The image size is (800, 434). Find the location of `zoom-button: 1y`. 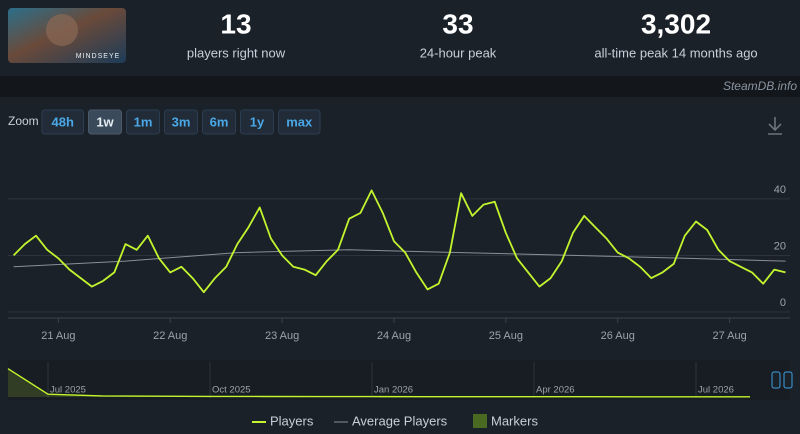

zoom-button: 1y is located at coordinates (257, 122).